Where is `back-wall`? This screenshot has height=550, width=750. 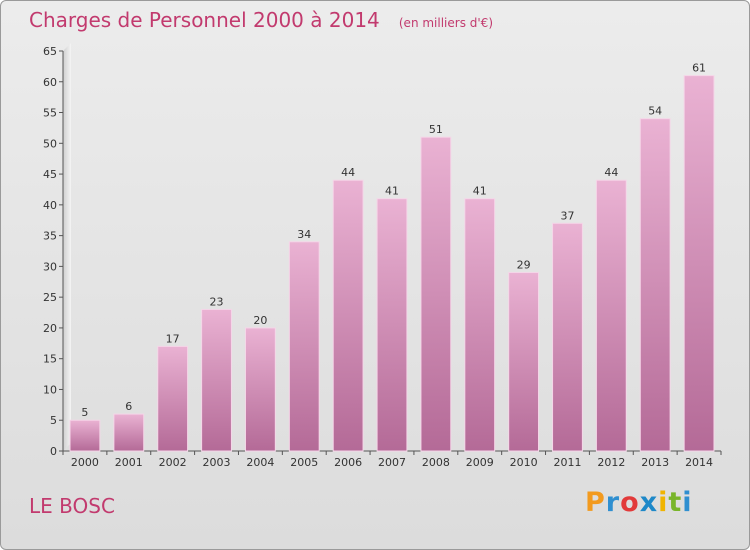 back-wall is located at coordinates (67, 247).